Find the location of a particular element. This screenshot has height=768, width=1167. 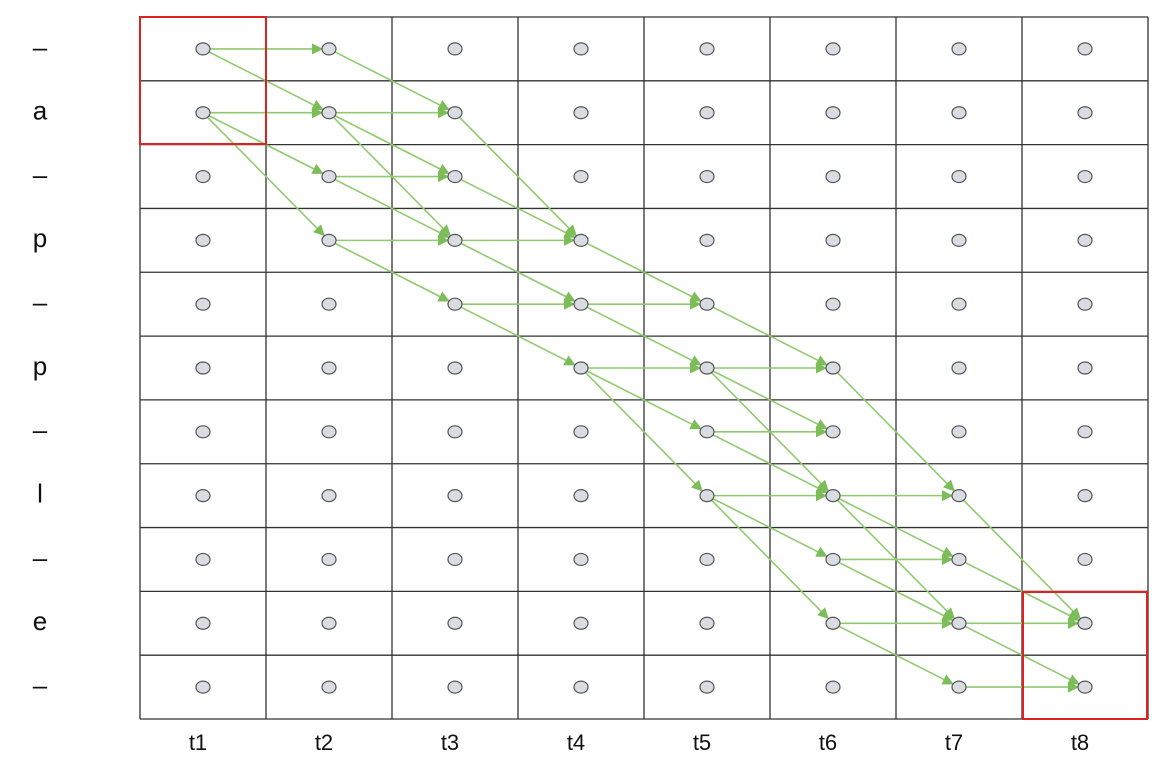

row-label: p is located at coordinates (40, 238).